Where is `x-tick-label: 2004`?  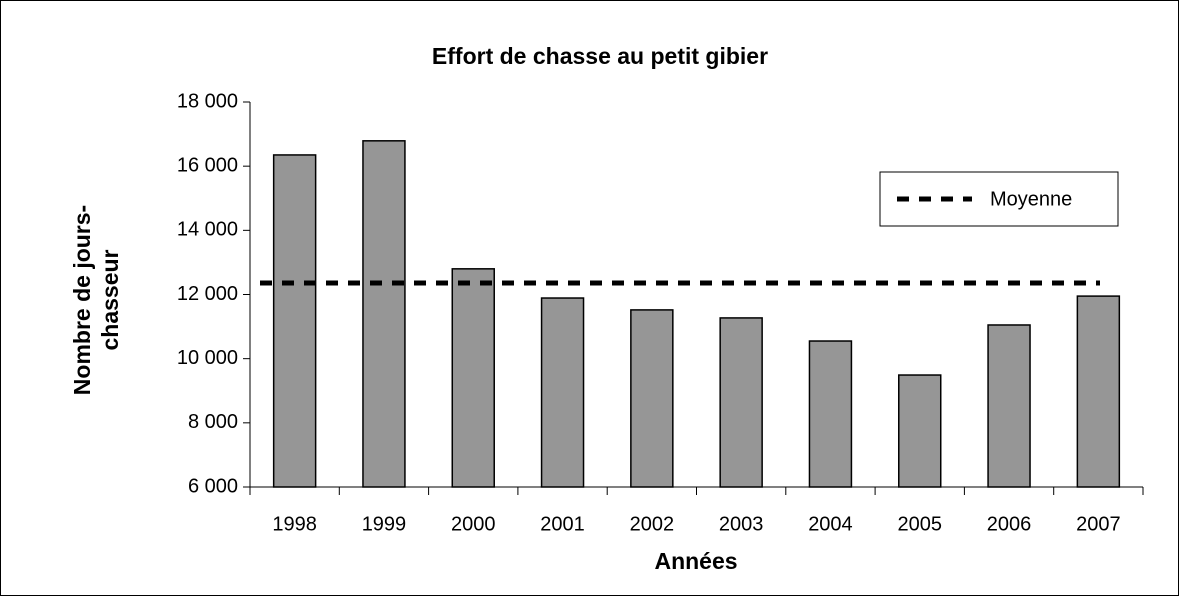
x-tick-label: 2004 is located at coordinates (830, 524).